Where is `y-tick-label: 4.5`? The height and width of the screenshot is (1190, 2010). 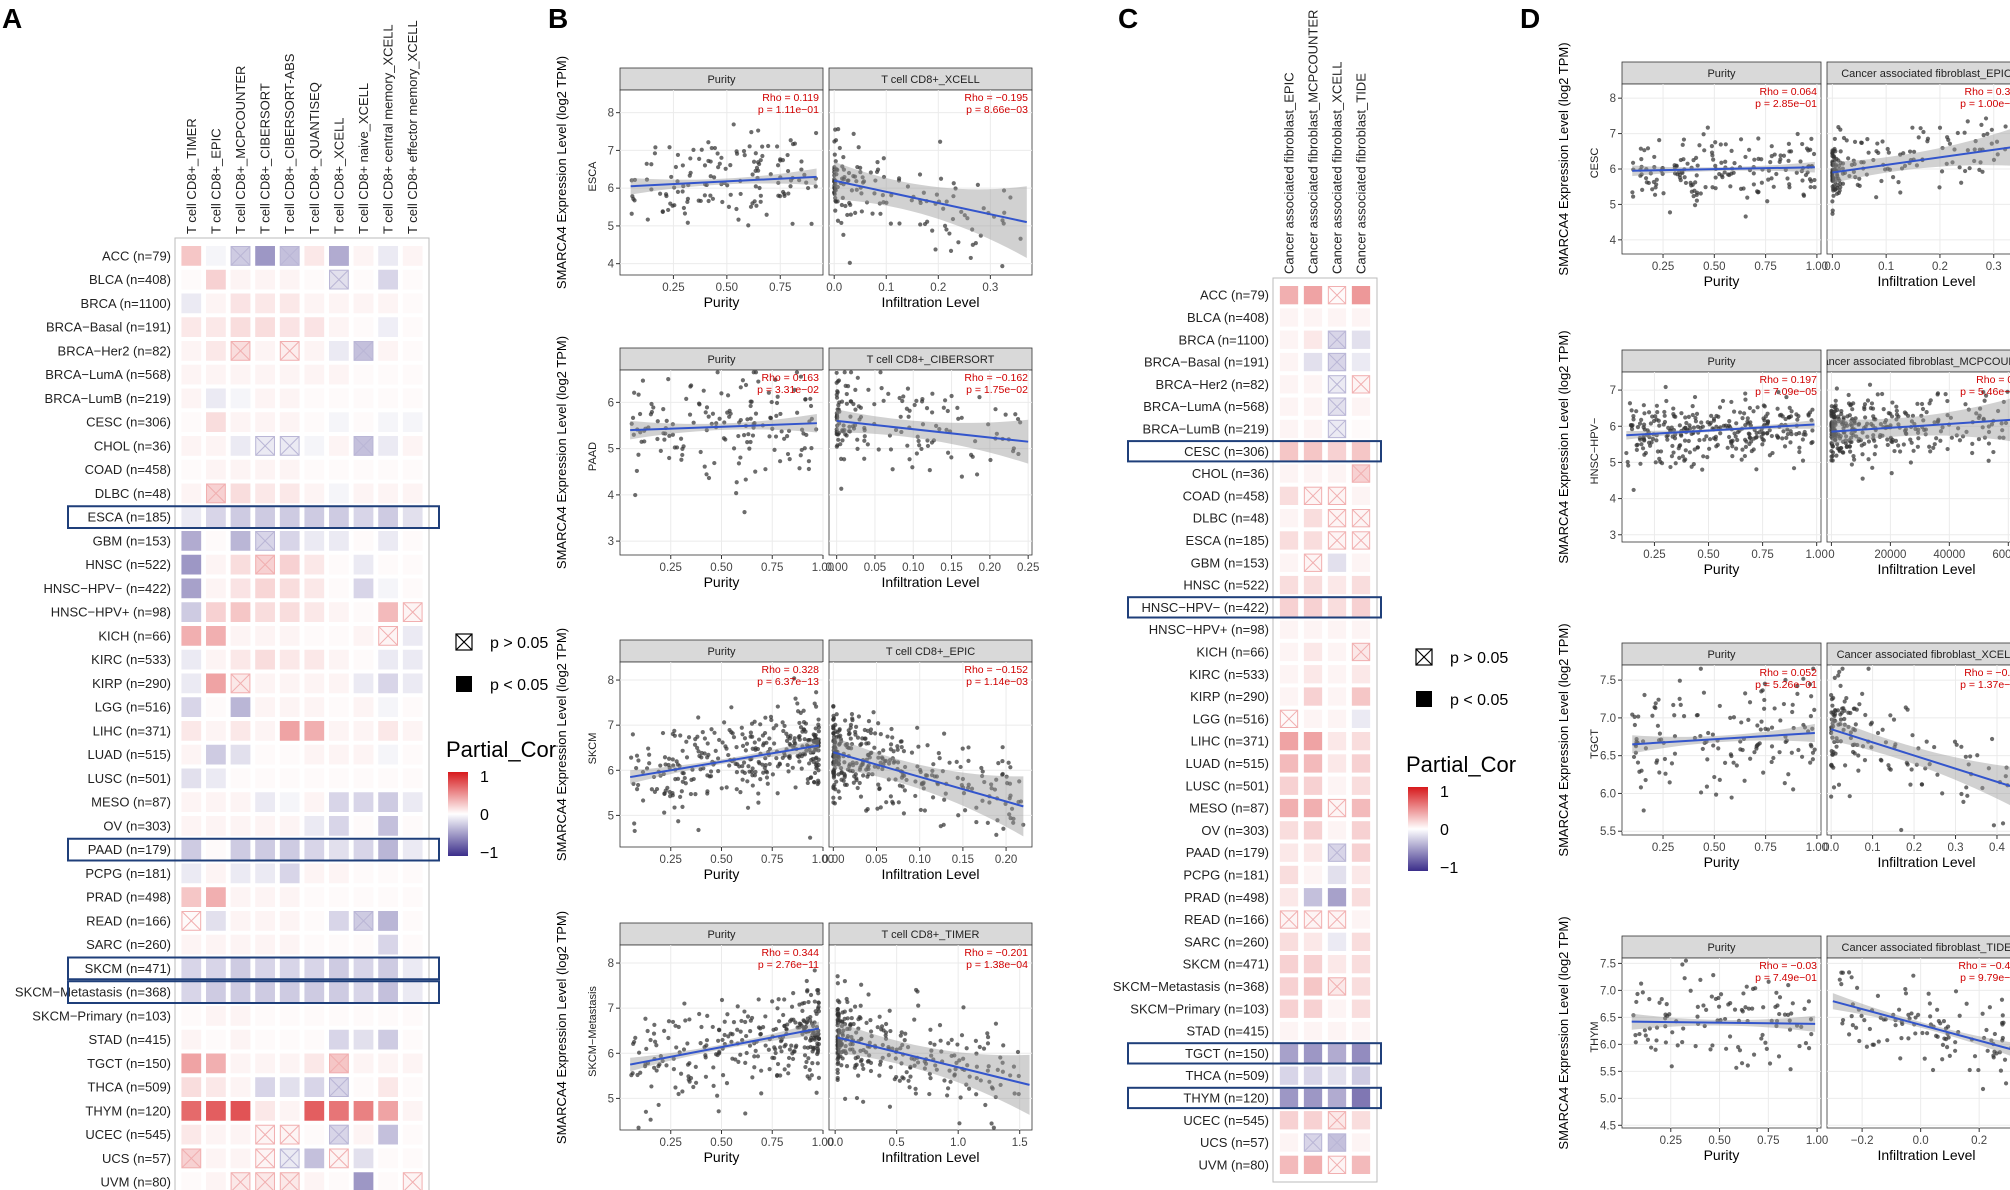 y-tick-label: 4.5 is located at coordinates (1608, 1126).